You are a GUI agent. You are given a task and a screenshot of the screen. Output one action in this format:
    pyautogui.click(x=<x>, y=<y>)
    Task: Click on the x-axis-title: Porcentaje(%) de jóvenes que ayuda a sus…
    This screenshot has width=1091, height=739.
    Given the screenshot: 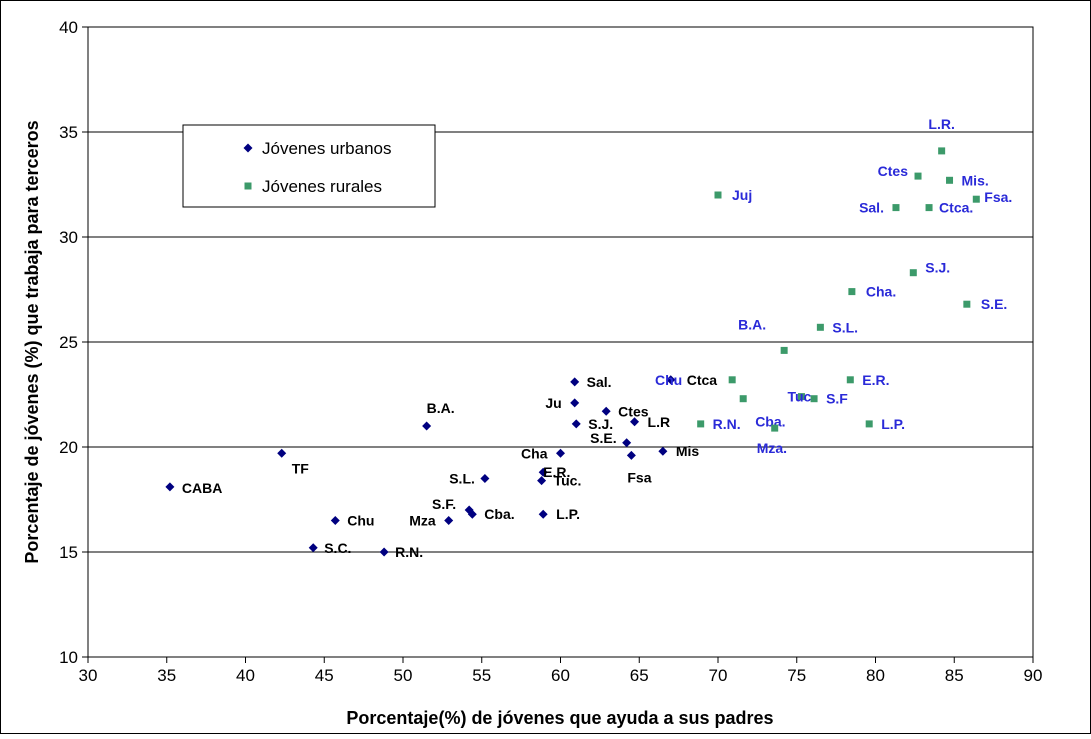 What is the action you would take?
    pyautogui.click(x=559, y=718)
    